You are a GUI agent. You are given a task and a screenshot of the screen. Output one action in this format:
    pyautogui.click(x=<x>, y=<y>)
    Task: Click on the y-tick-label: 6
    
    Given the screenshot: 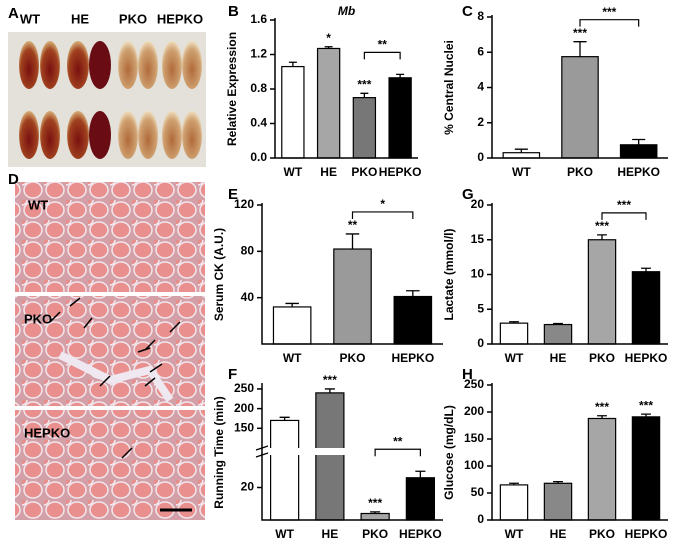 What is the action you would take?
    pyautogui.click(x=480, y=51)
    